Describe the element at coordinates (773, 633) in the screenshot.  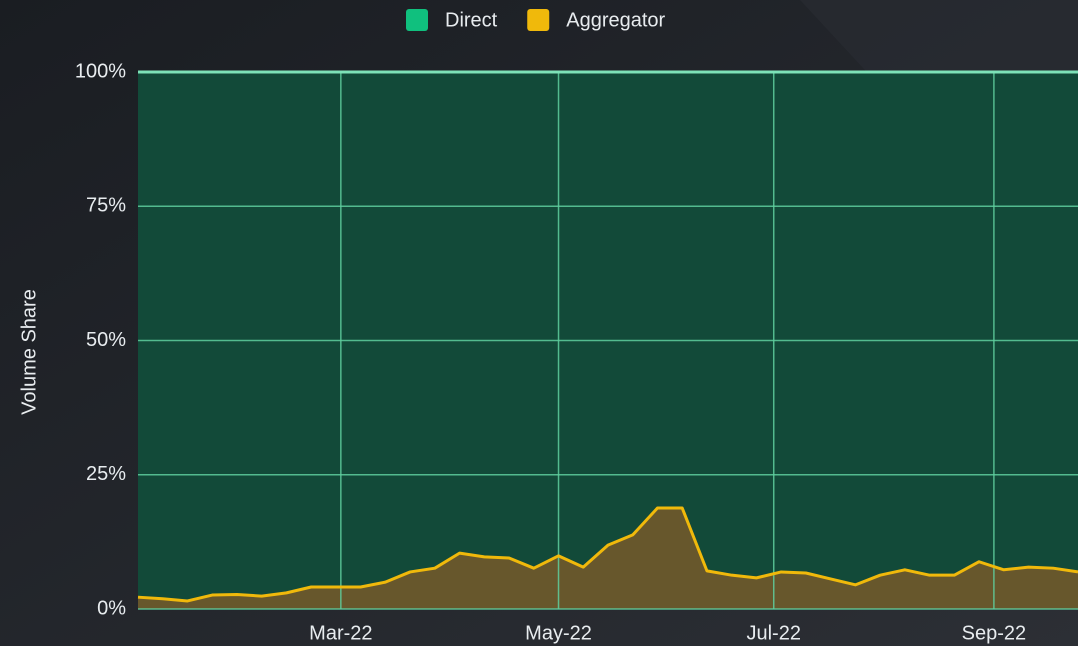
I see `x-tick-label: Jul-22` at that location.